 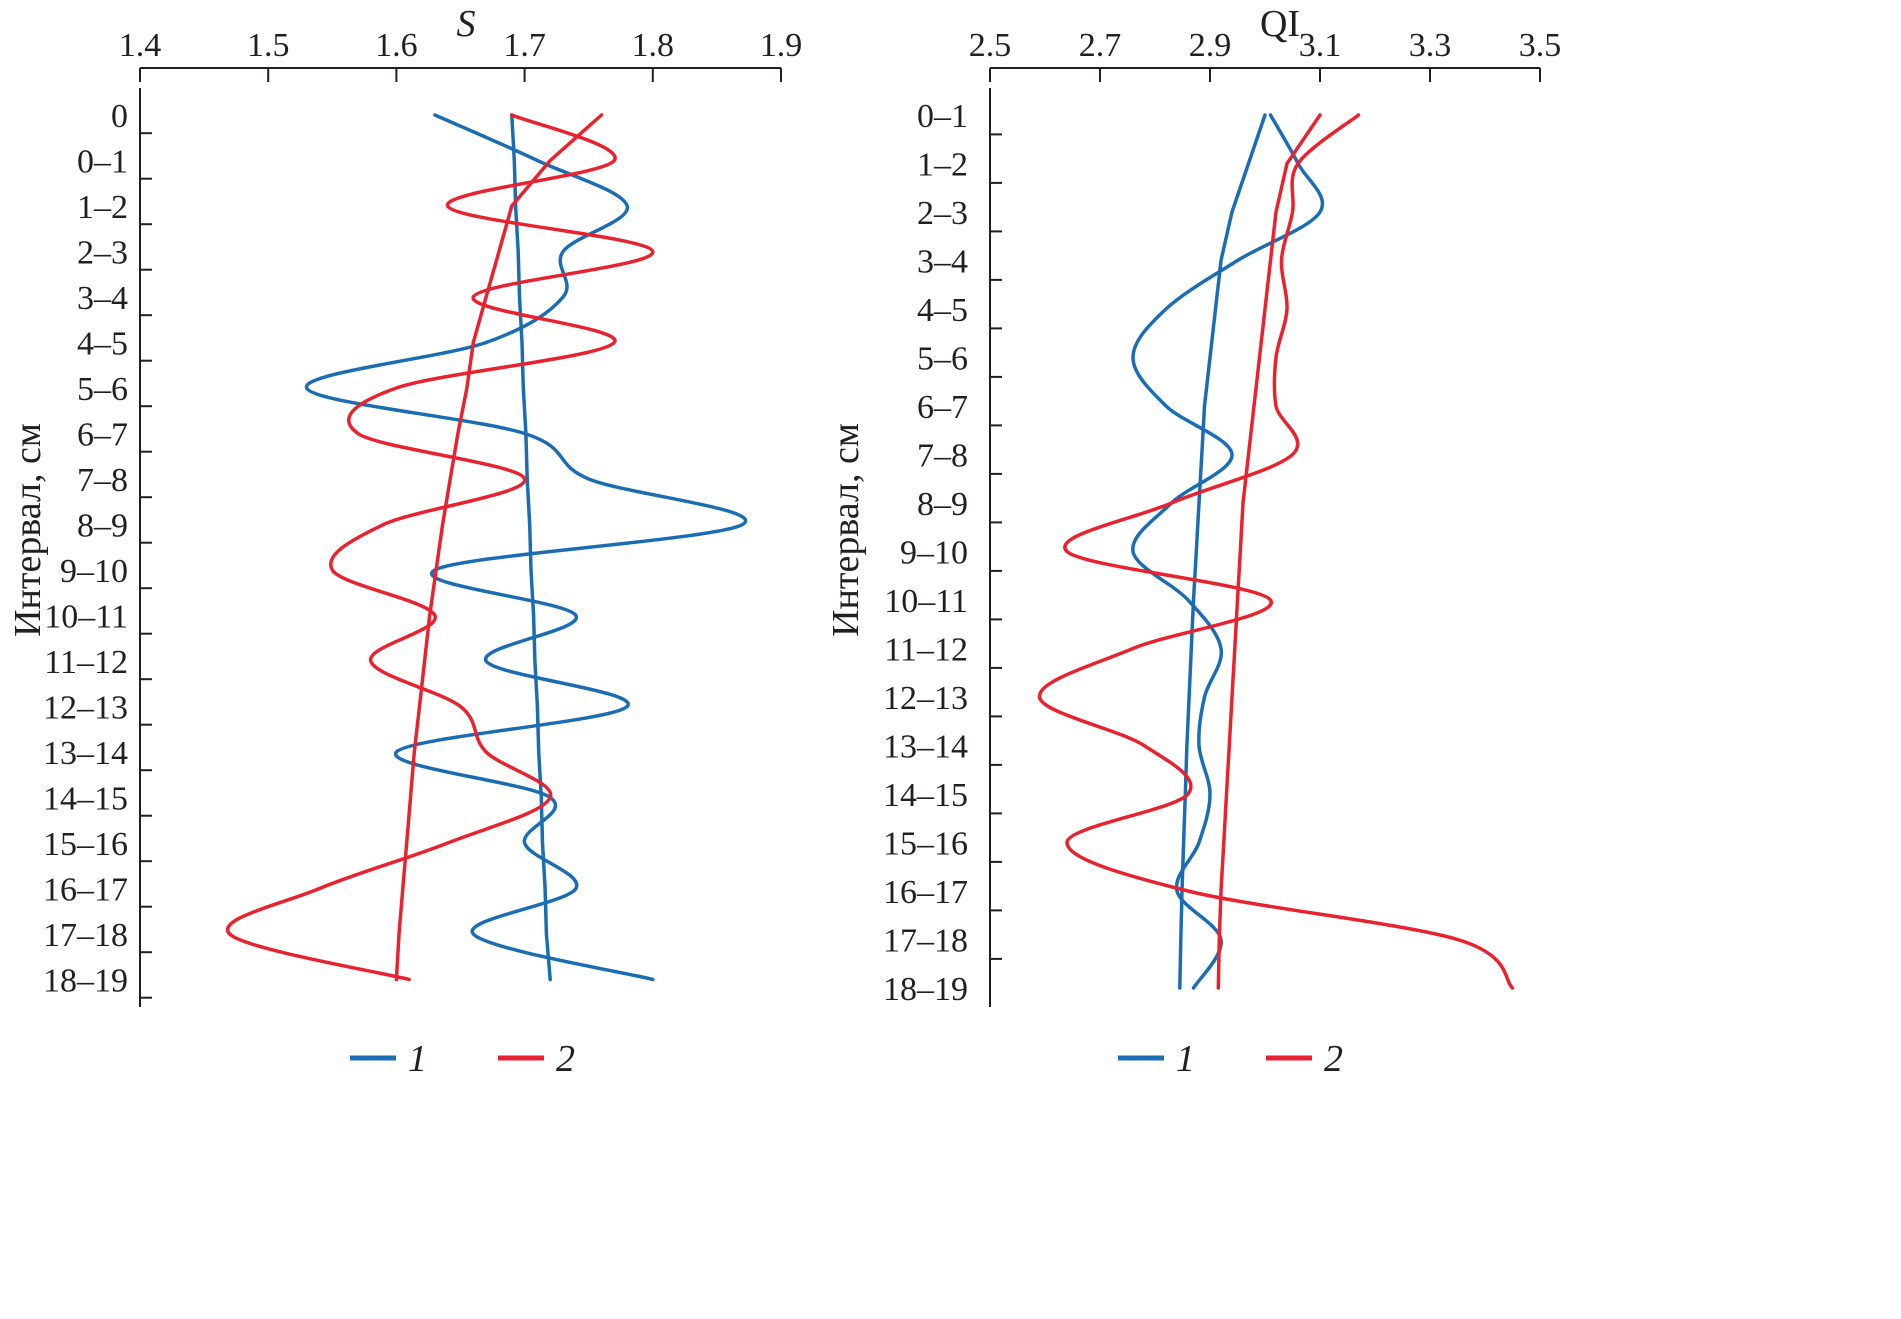 I want to click on chart-title: QI, so click(x=1280, y=24).